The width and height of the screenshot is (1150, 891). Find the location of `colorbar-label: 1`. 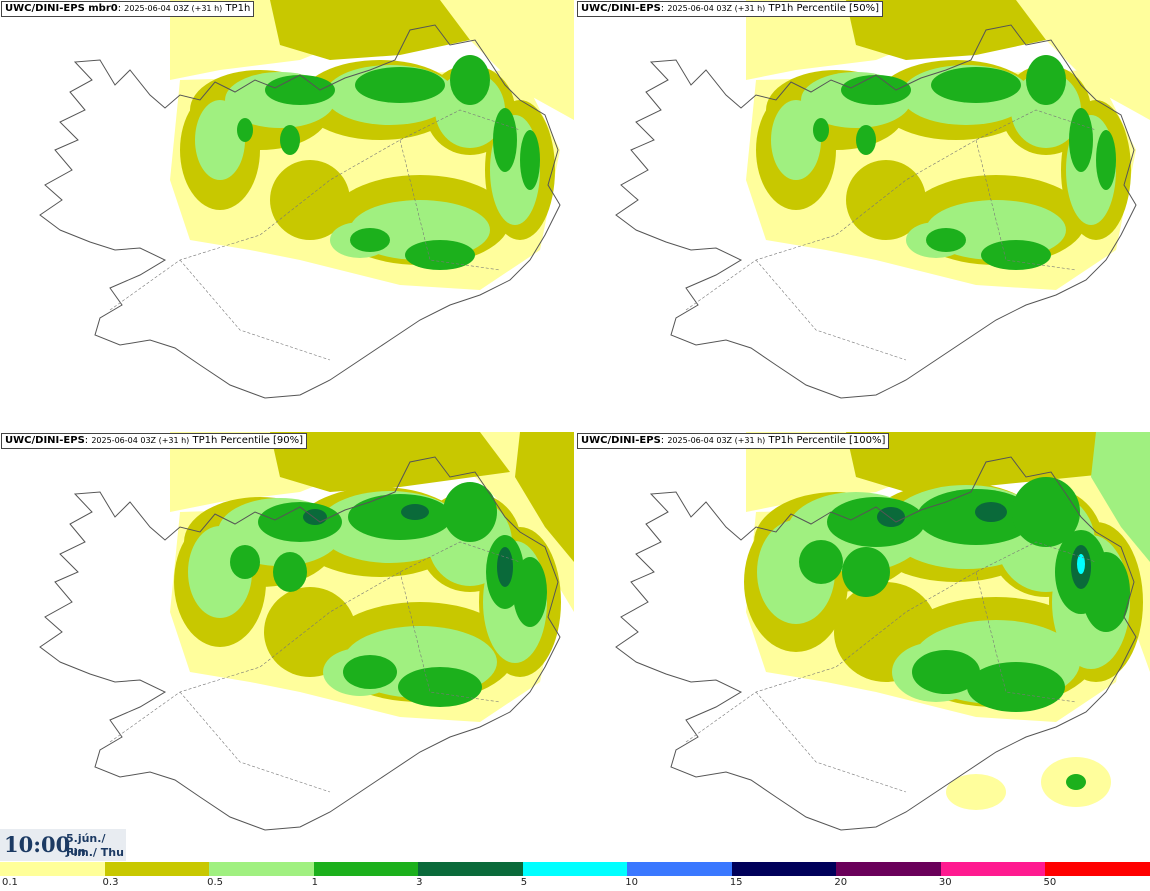

colorbar-label: 1 is located at coordinates (314, 882).